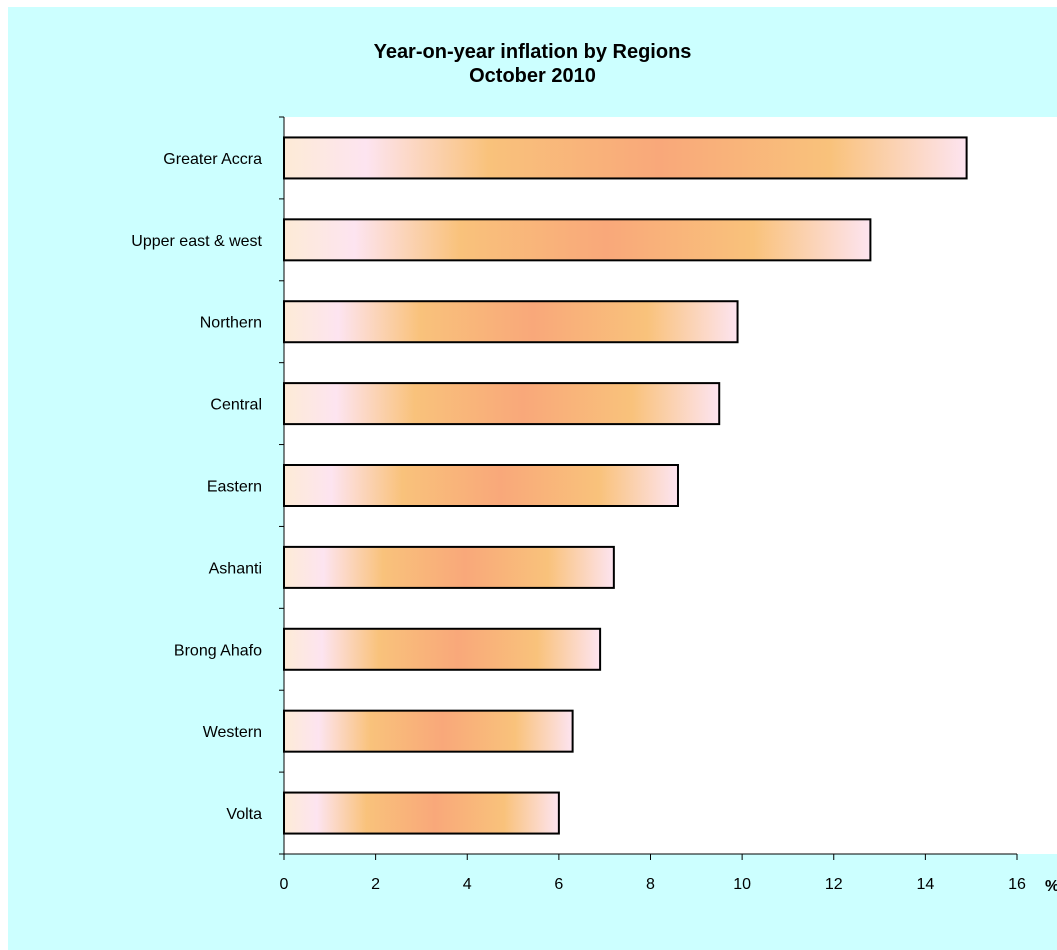 This screenshot has height=950, width=1057. I want to click on x-tick-label: 6, so click(558, 884).